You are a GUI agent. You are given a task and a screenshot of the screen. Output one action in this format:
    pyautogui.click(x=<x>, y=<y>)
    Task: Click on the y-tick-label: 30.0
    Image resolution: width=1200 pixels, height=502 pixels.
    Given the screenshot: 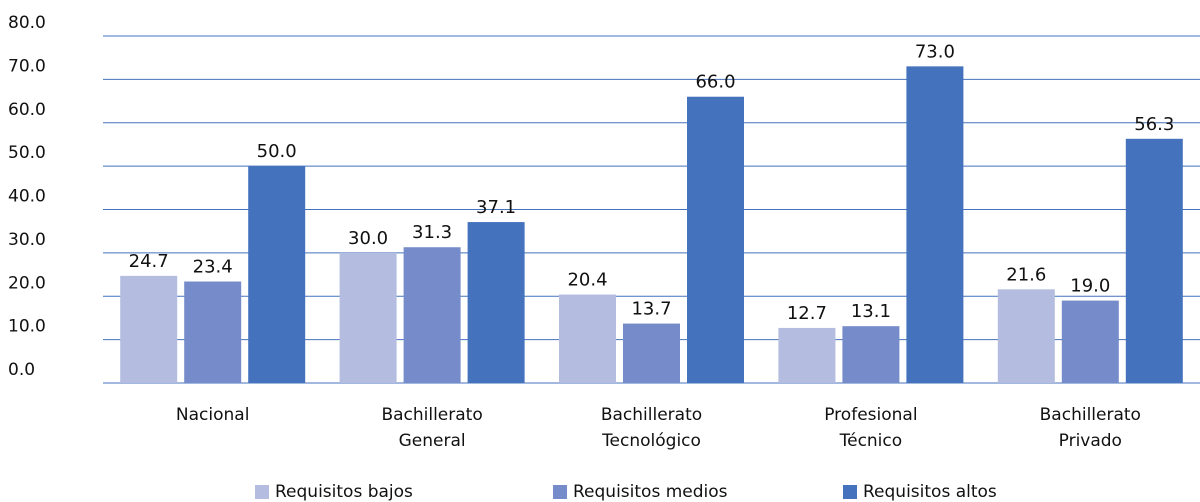 What is the action you would take?
    pyautogui.click(x=27, y=240)
    